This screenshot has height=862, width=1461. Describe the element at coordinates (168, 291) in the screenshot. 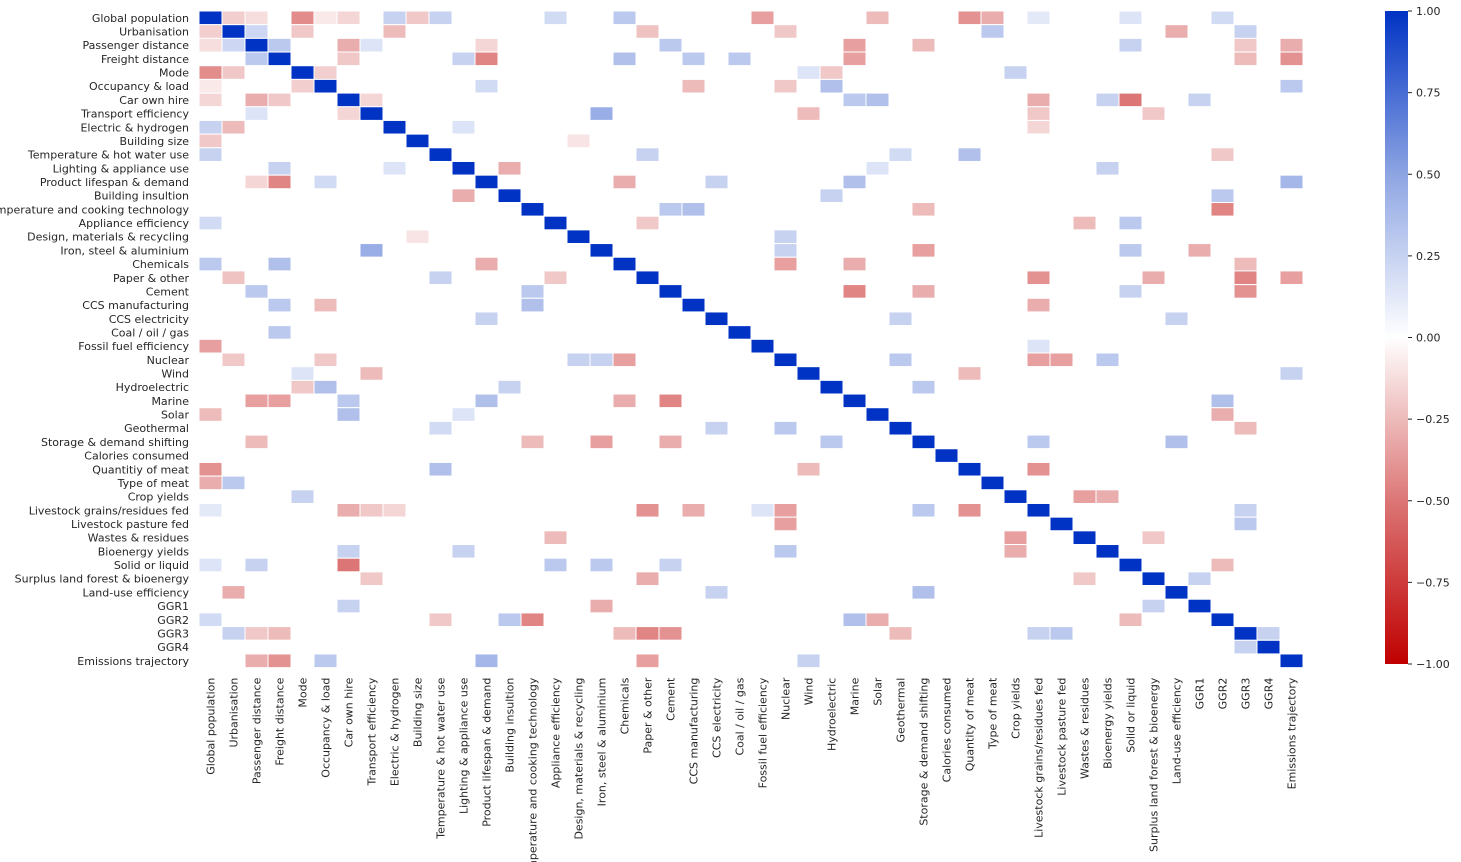

I see `row-tick-label: Cement` at that location.